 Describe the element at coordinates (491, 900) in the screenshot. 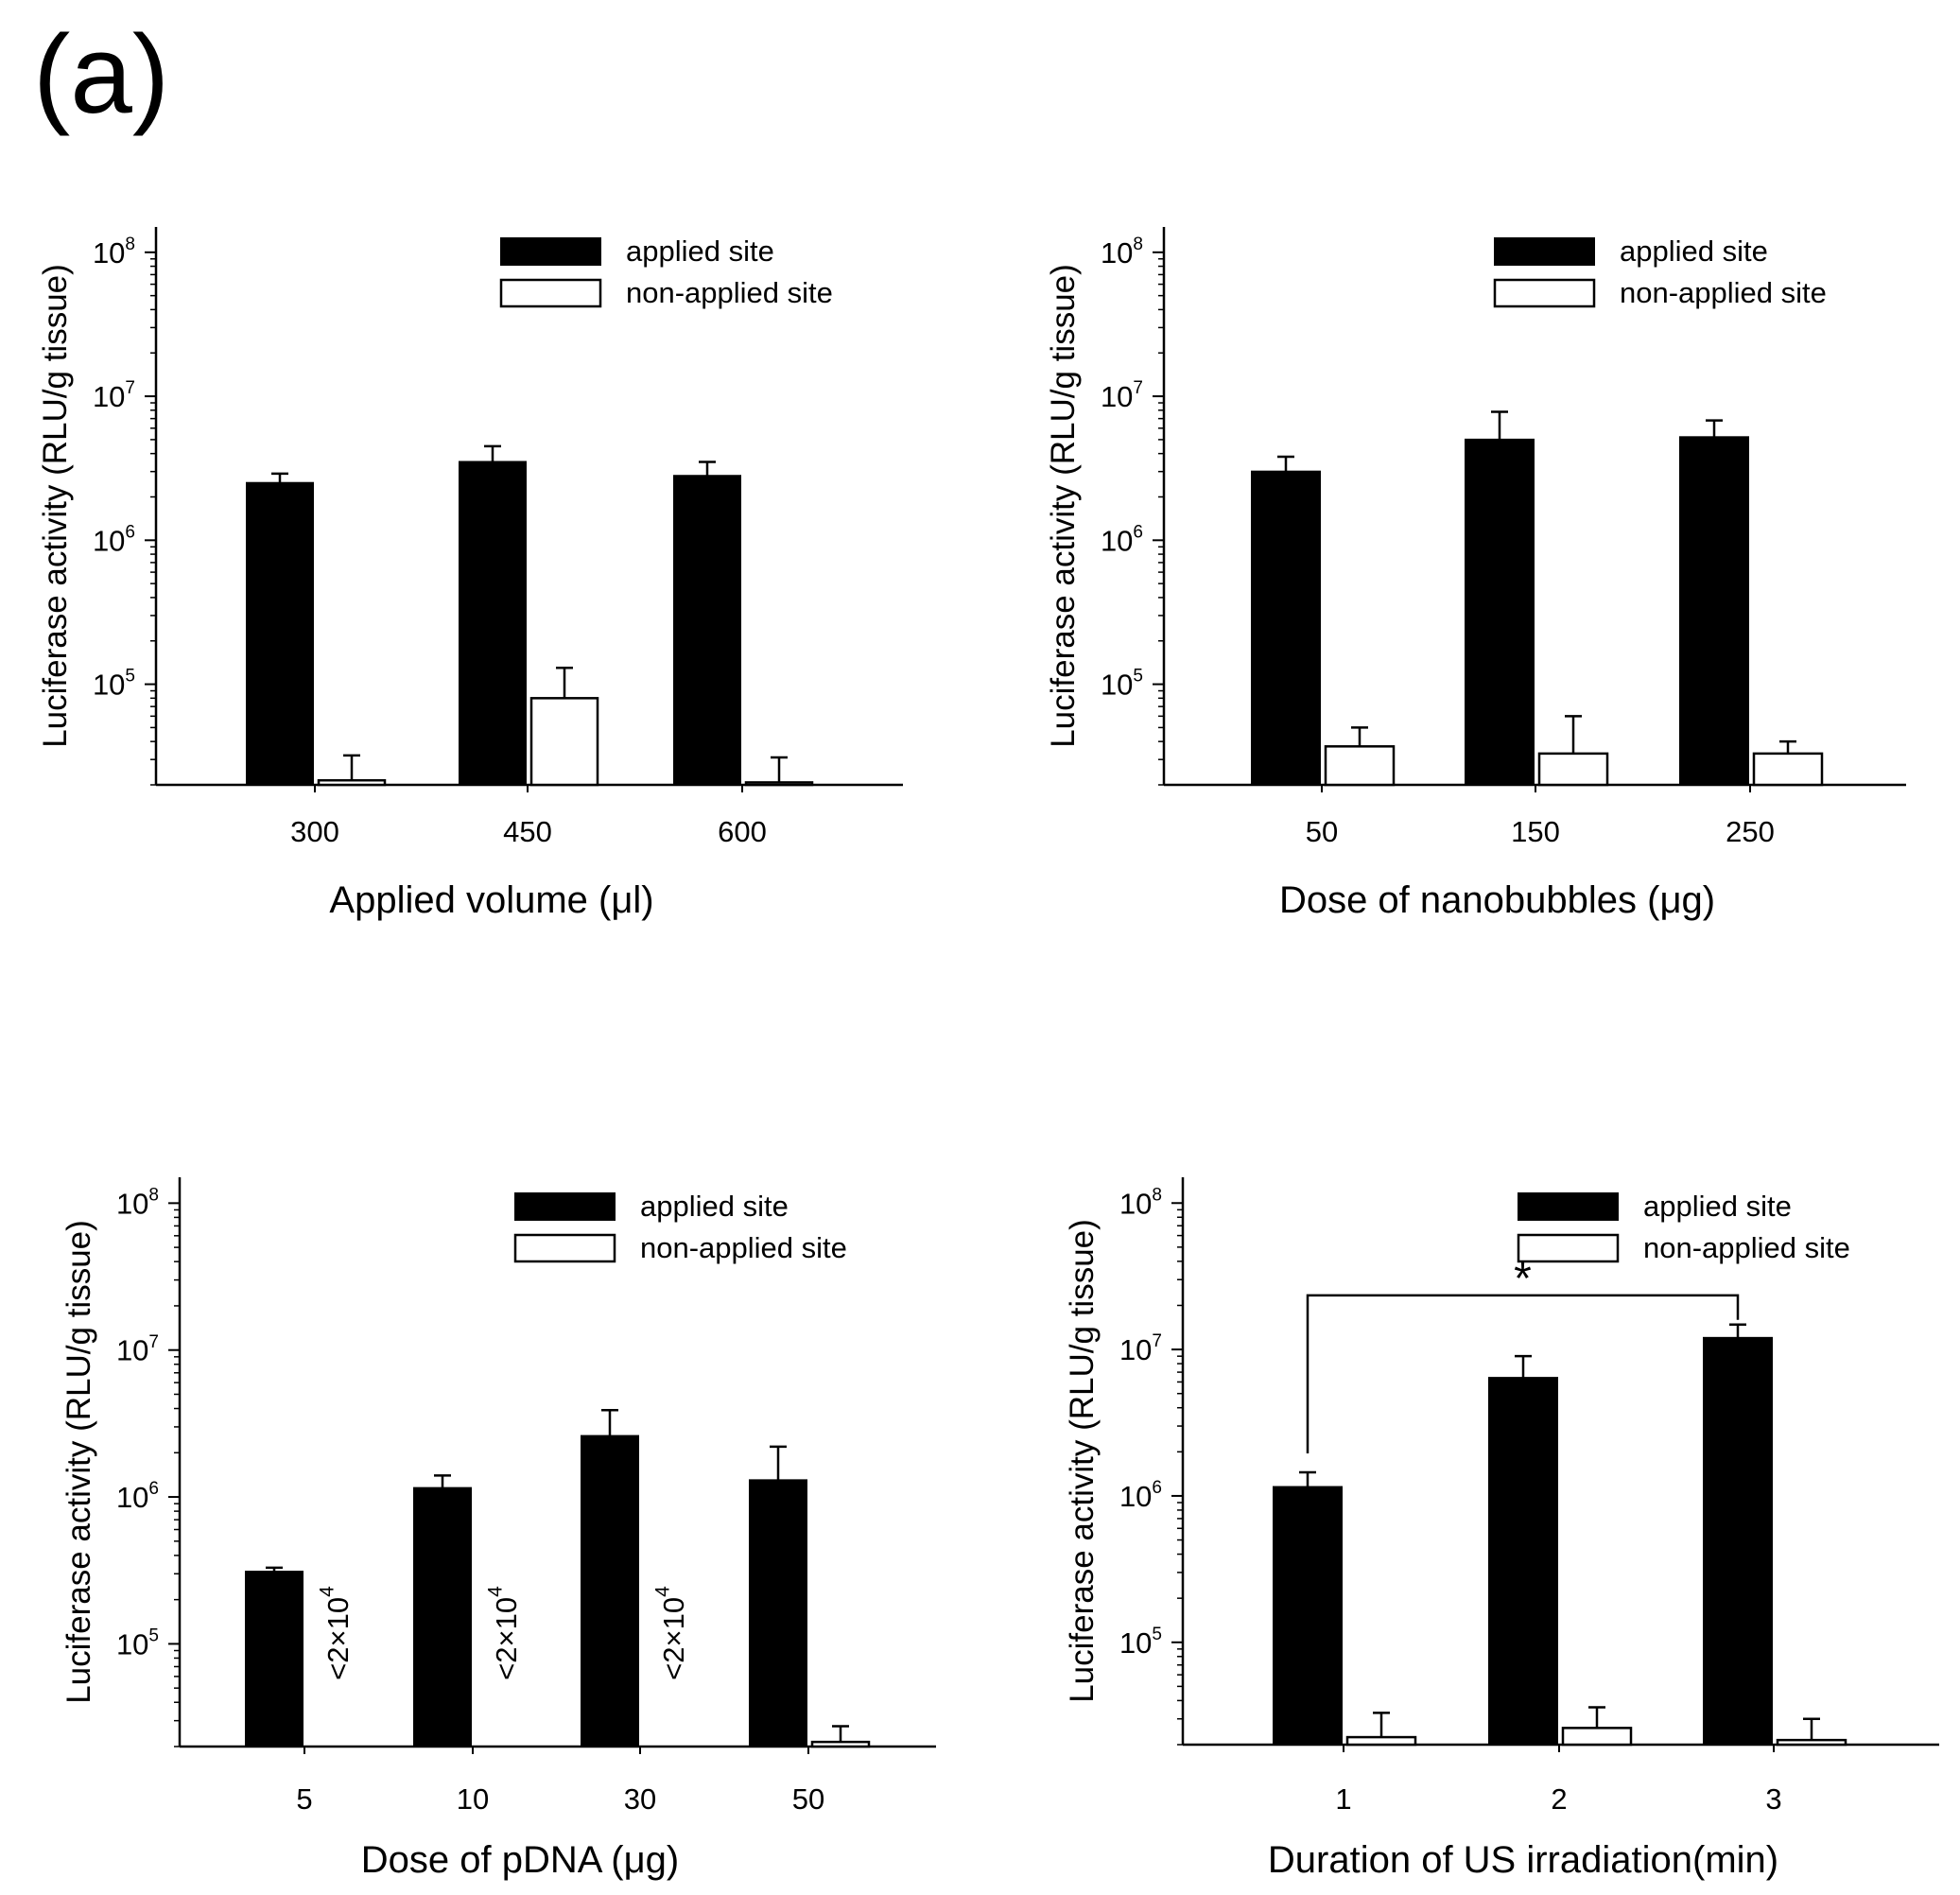

I see `x-axis-title: Applied volume (μl)` at that location.